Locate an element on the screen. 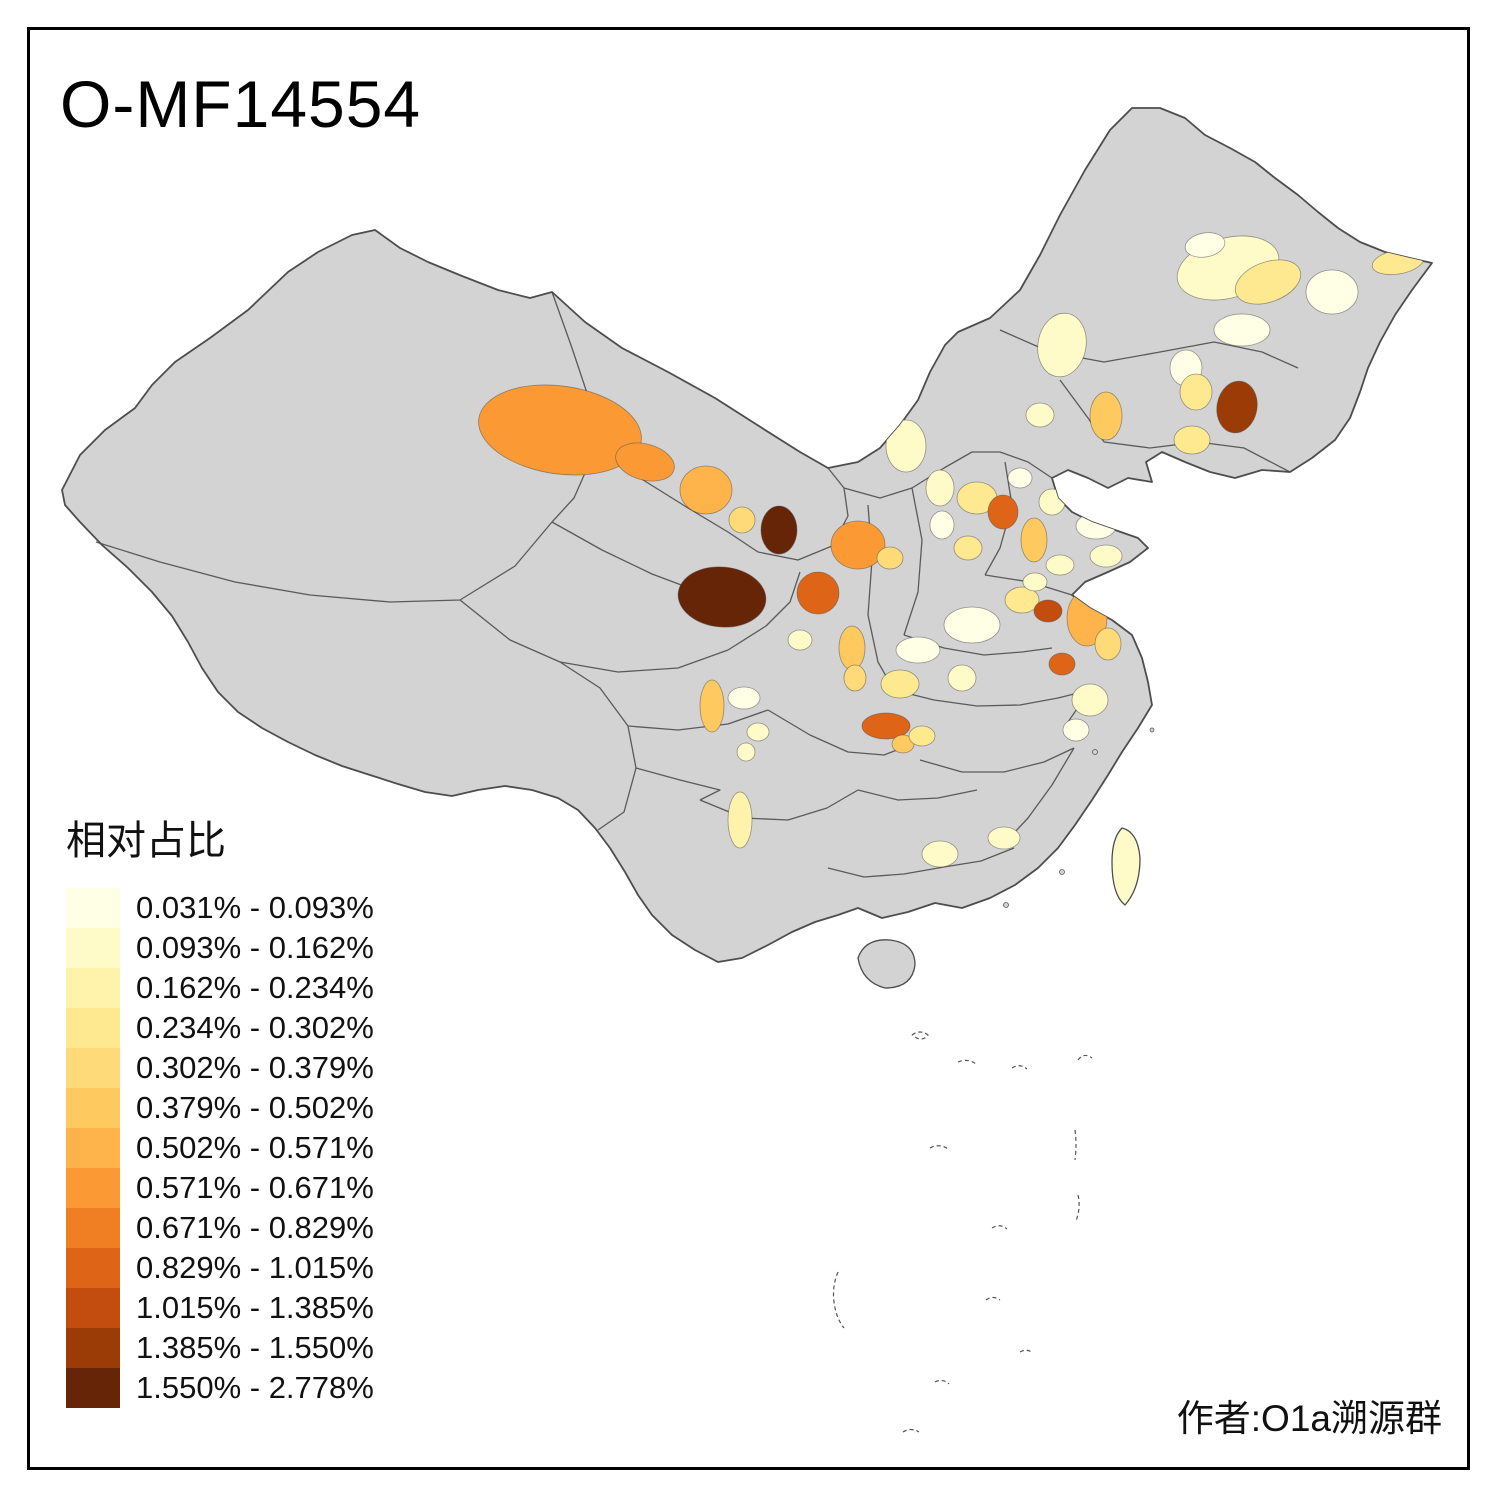  legend-label: 1.550% - 2.778% is located at coordinates (255, 1387).